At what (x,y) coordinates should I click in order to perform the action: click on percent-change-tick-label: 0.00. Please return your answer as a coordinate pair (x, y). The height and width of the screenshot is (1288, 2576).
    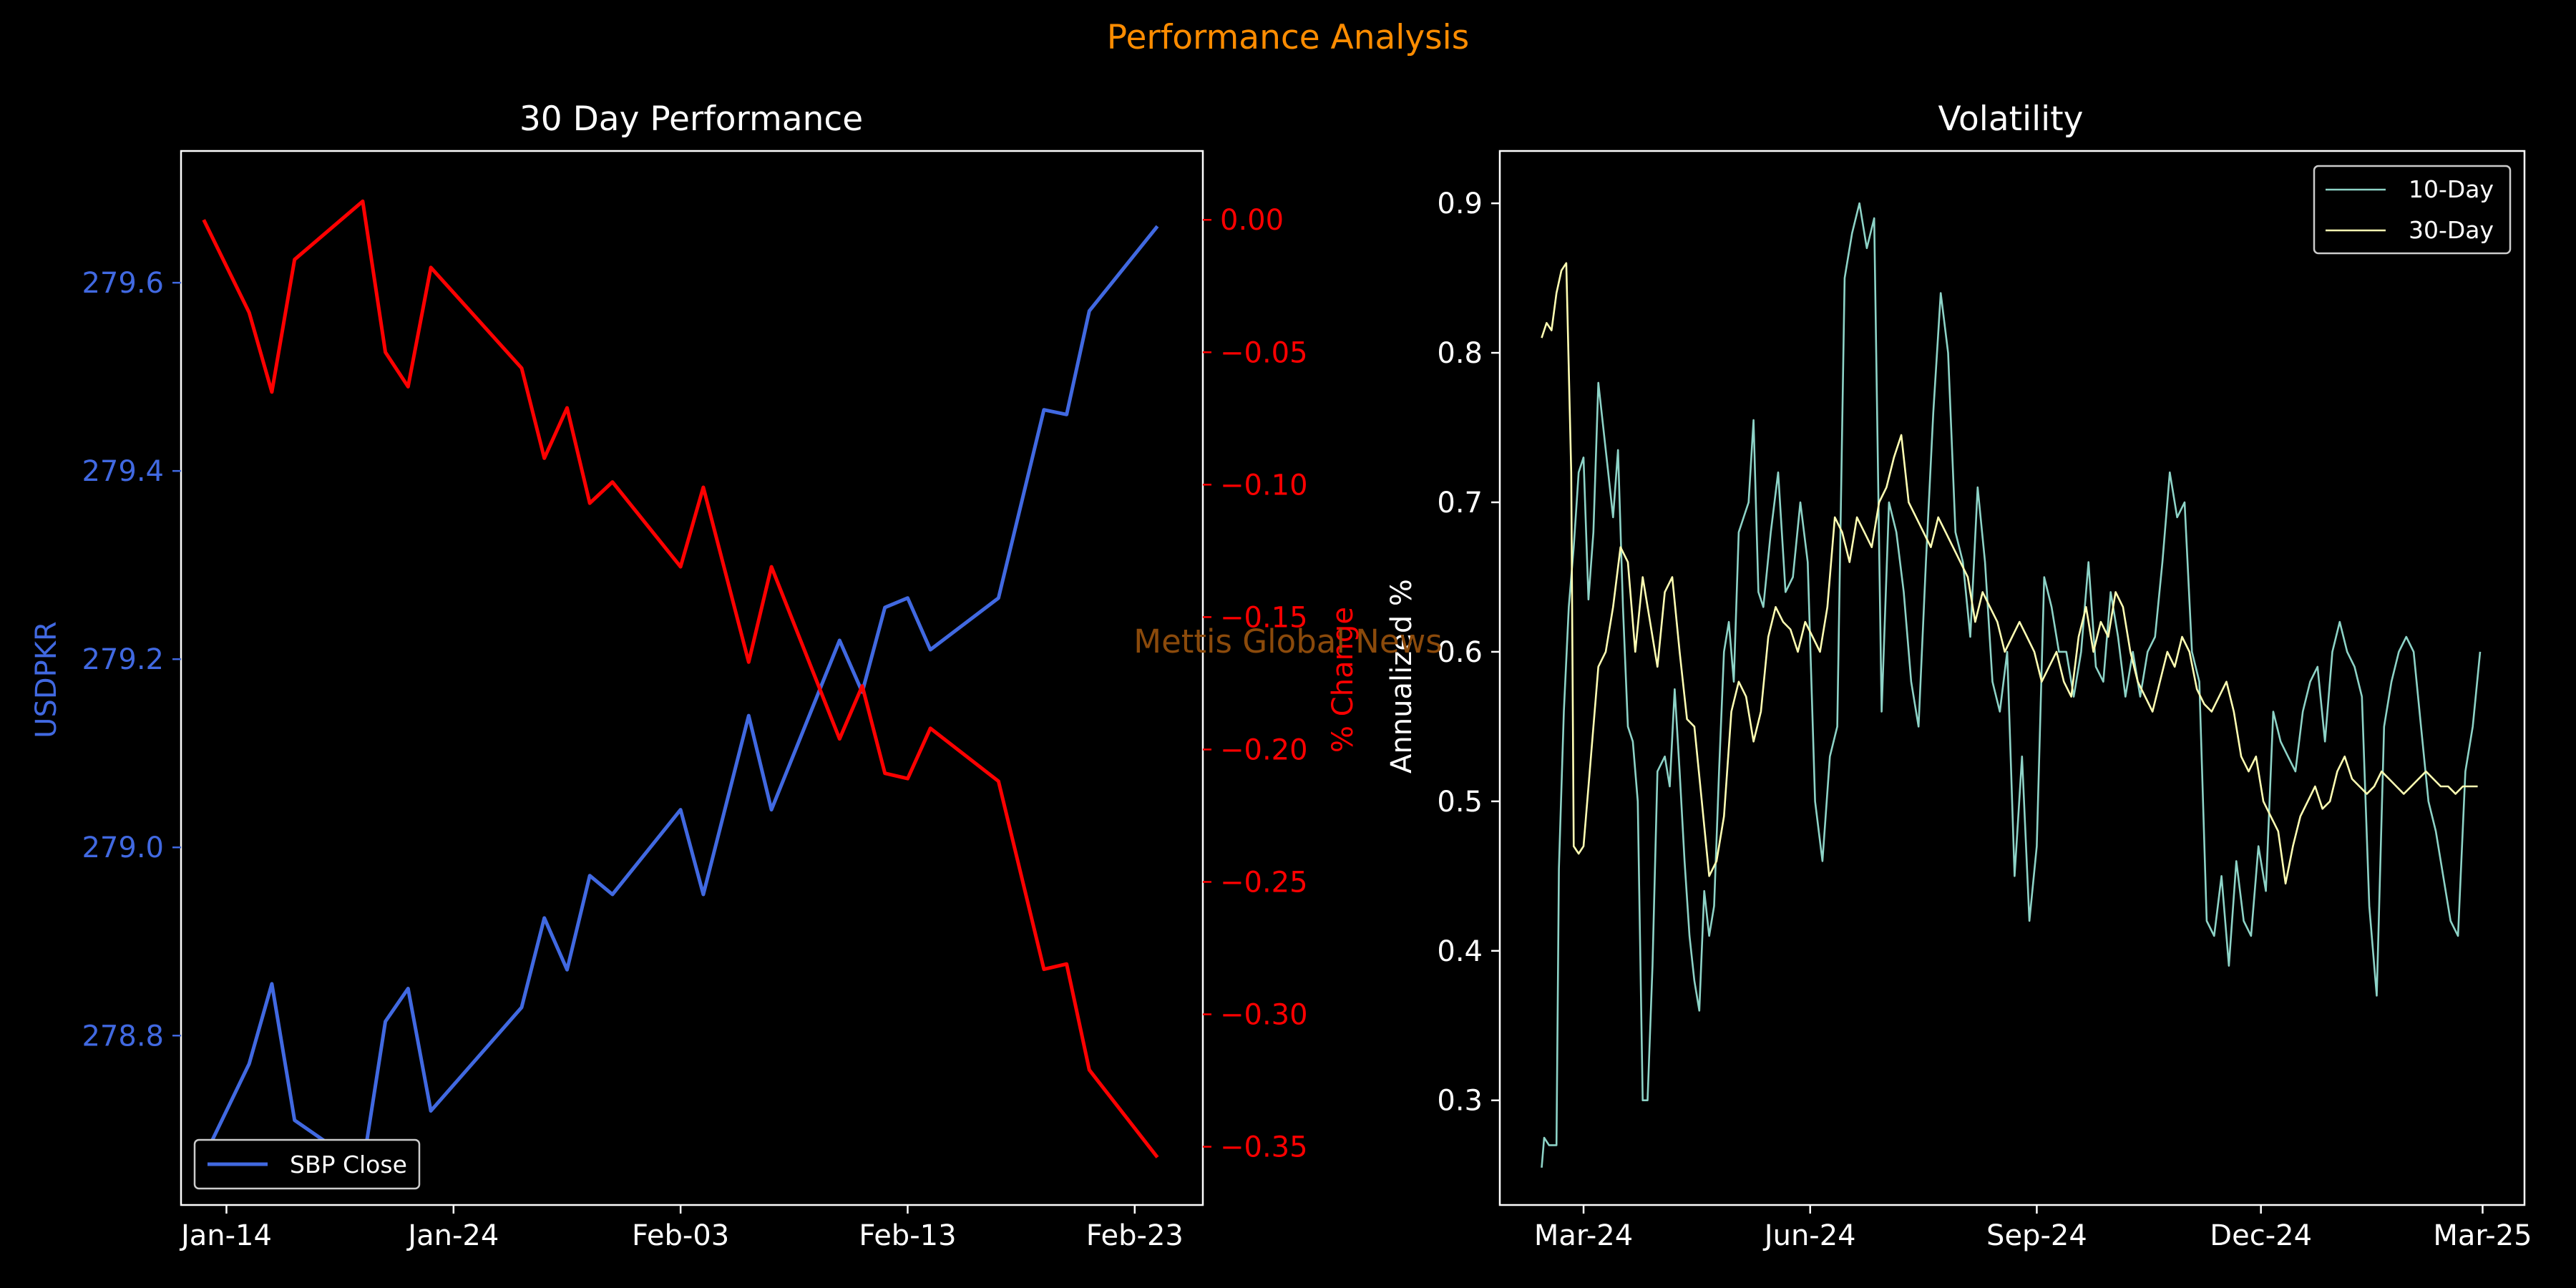
    Looking at the image, I should click on (1252, 220).